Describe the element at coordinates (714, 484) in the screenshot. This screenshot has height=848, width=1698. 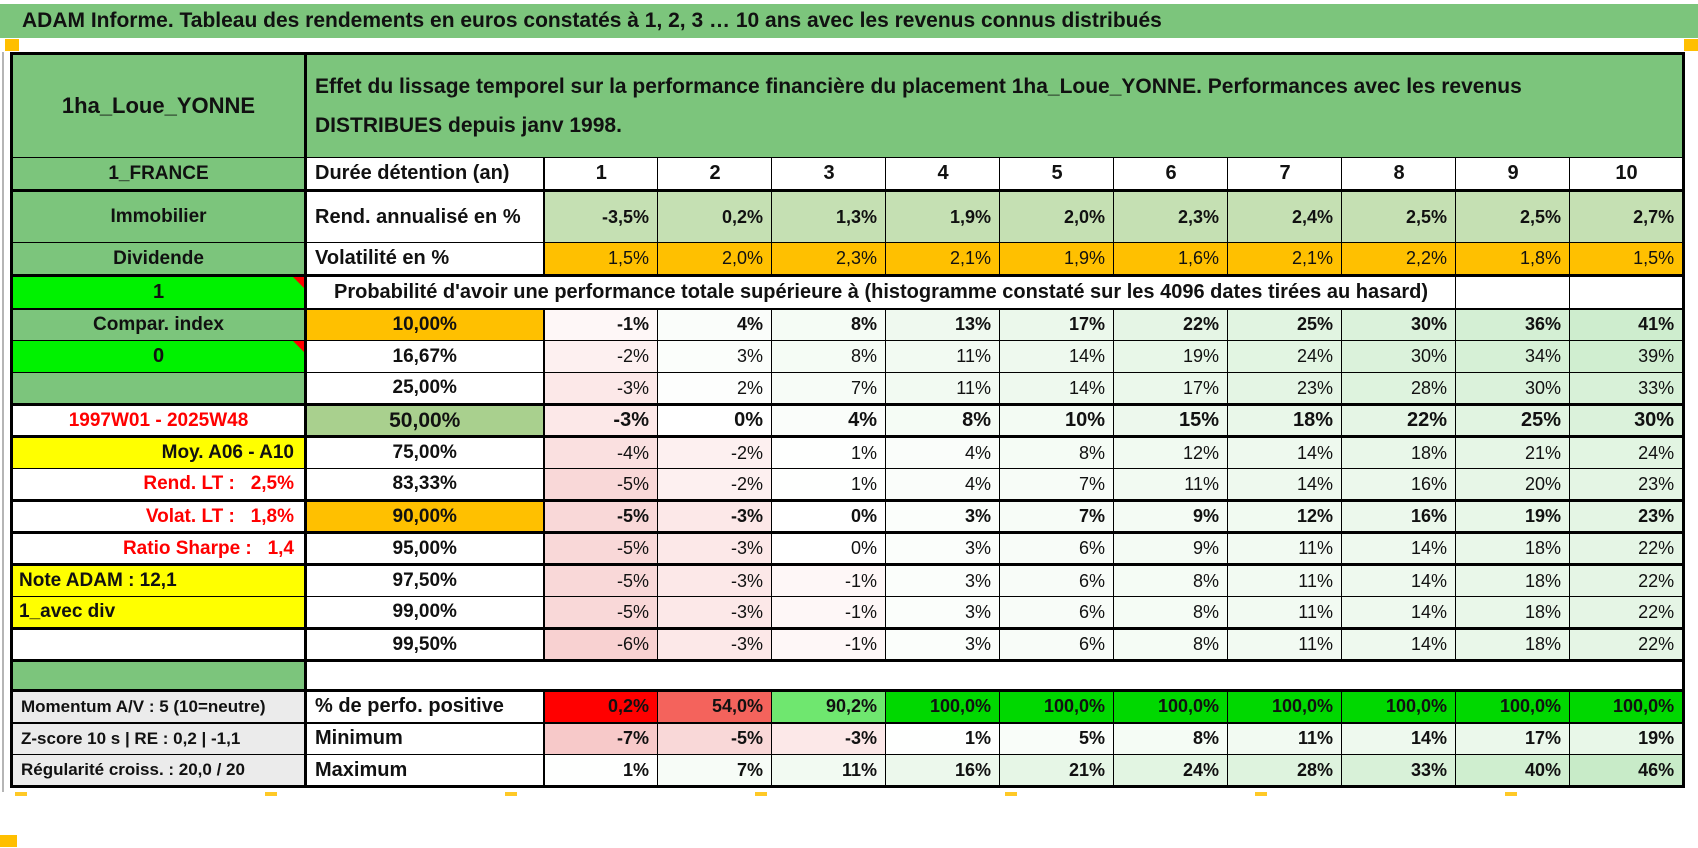
I see `cell-p8333-y2: -2%` at that location.